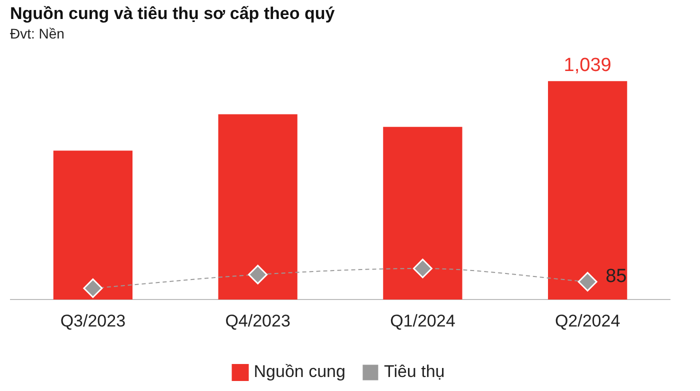 The width and height of the screenshot is (700, 391). What do you see at coordinates (588, 65) in the screenshot?
I see `data-label: 1,039` at bounding box center [588, 65].